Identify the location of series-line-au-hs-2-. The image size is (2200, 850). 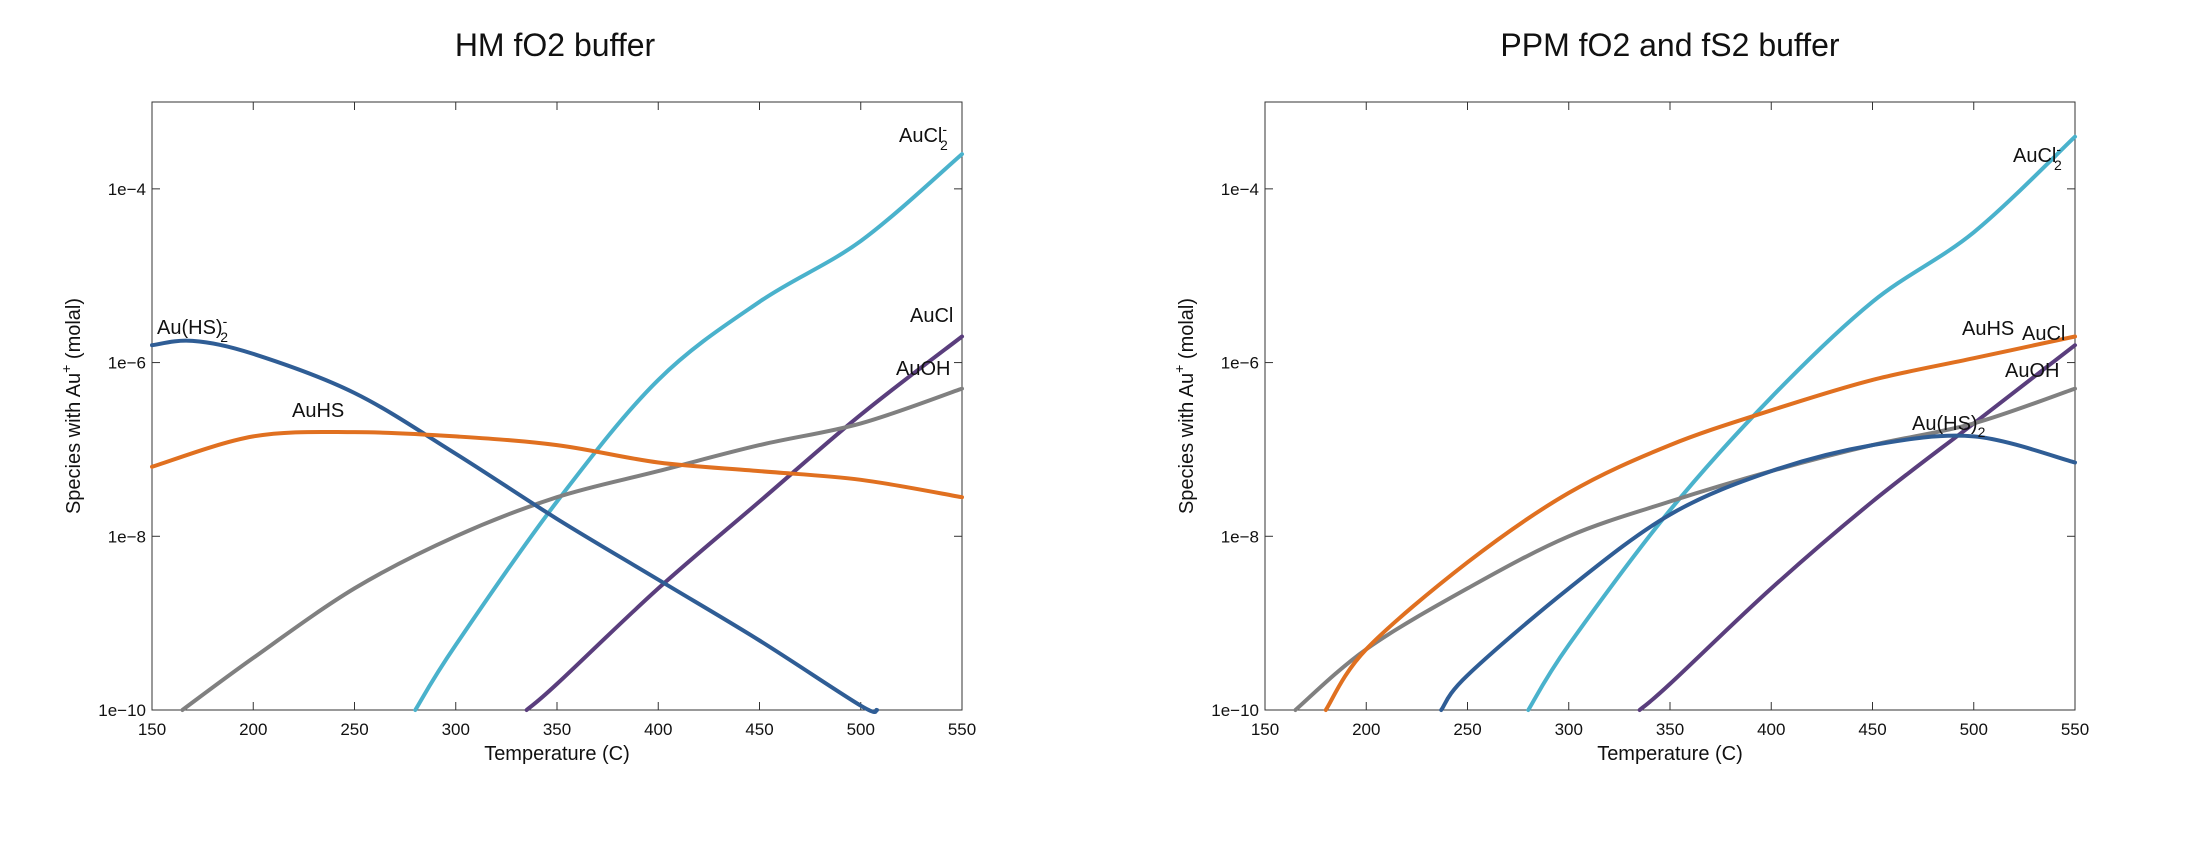
(514, 526).